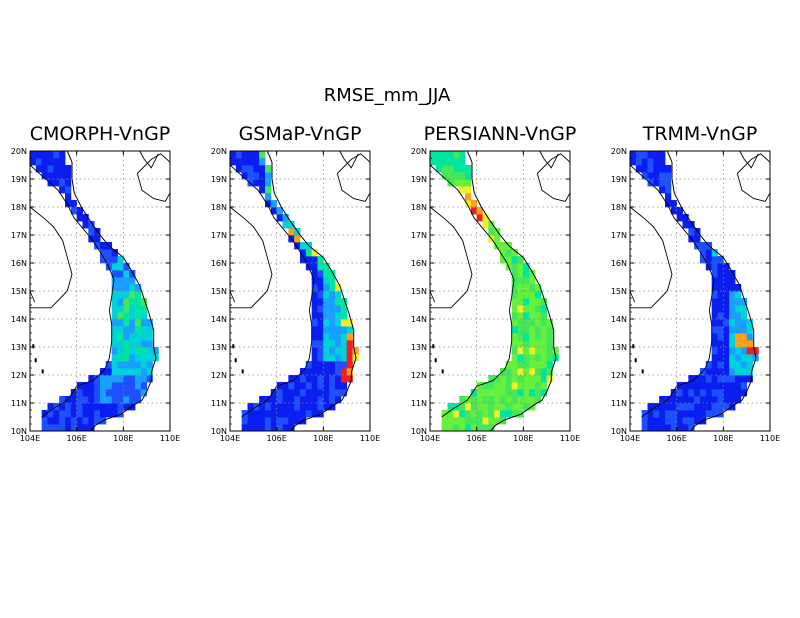 The width and height of the screenshot is (800, 618). Describe the element at coordinates (19, 347) in the screenshot. I see `lat-tick-label: 13N` at that location.